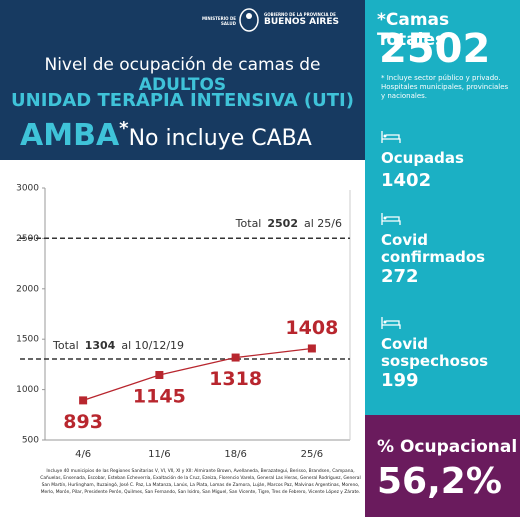  Describe the element at coordinates (182, 85) in the screenshot. I see `title-highlight: ADULTOS` at that location.